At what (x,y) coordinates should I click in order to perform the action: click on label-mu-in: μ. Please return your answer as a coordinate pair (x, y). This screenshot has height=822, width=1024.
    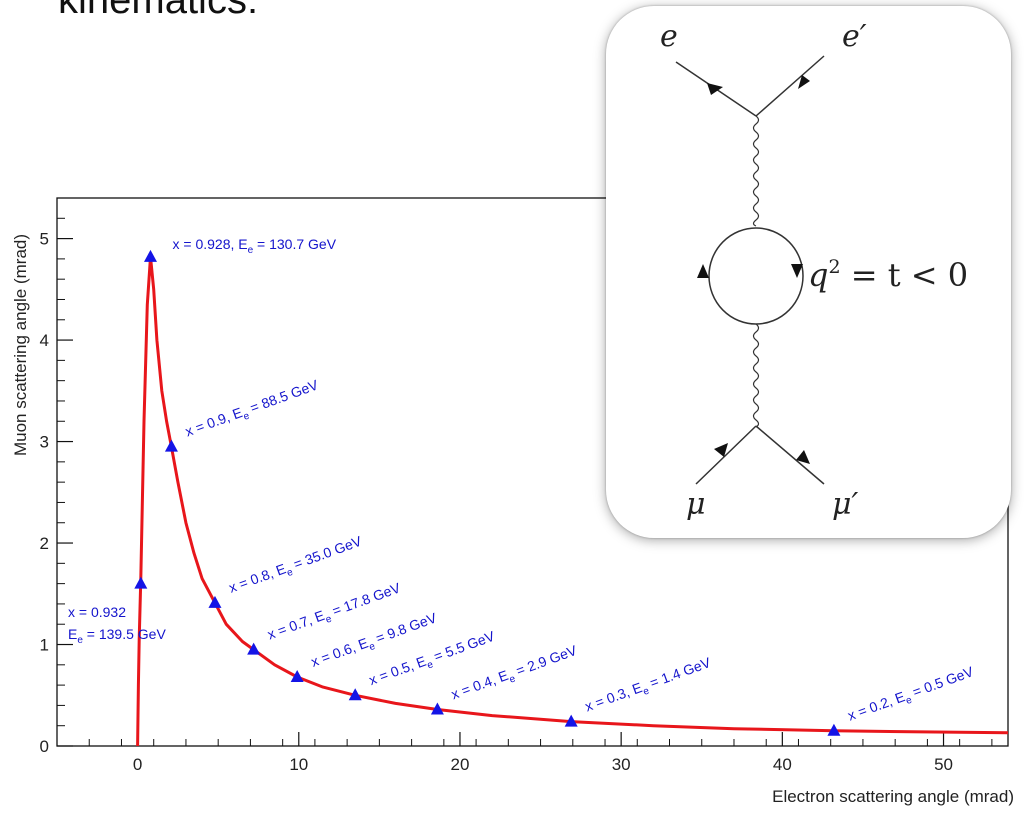
    Looking at the image, I should click on (696, 504).